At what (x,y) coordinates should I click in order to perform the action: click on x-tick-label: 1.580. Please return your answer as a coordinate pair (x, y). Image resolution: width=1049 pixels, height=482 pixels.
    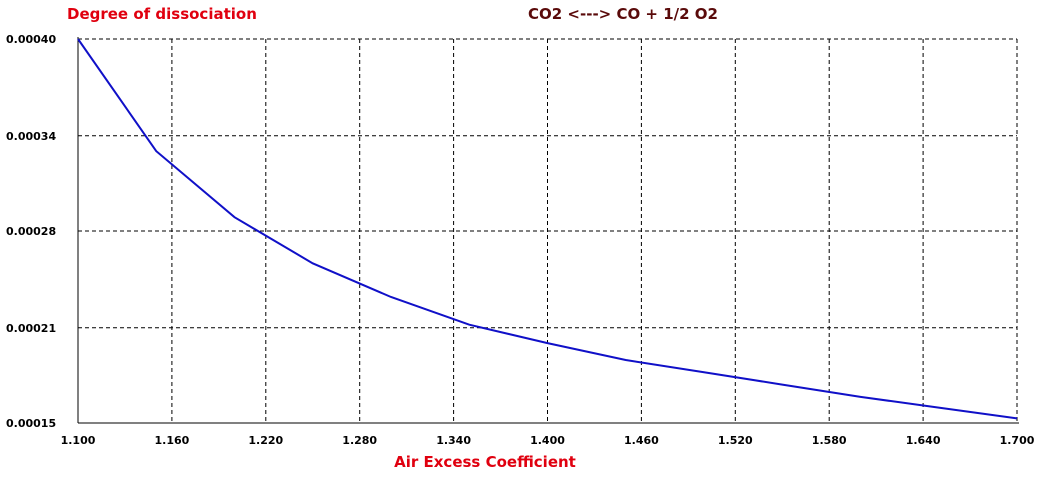
    Looking at the image, I should click on (829, 440).